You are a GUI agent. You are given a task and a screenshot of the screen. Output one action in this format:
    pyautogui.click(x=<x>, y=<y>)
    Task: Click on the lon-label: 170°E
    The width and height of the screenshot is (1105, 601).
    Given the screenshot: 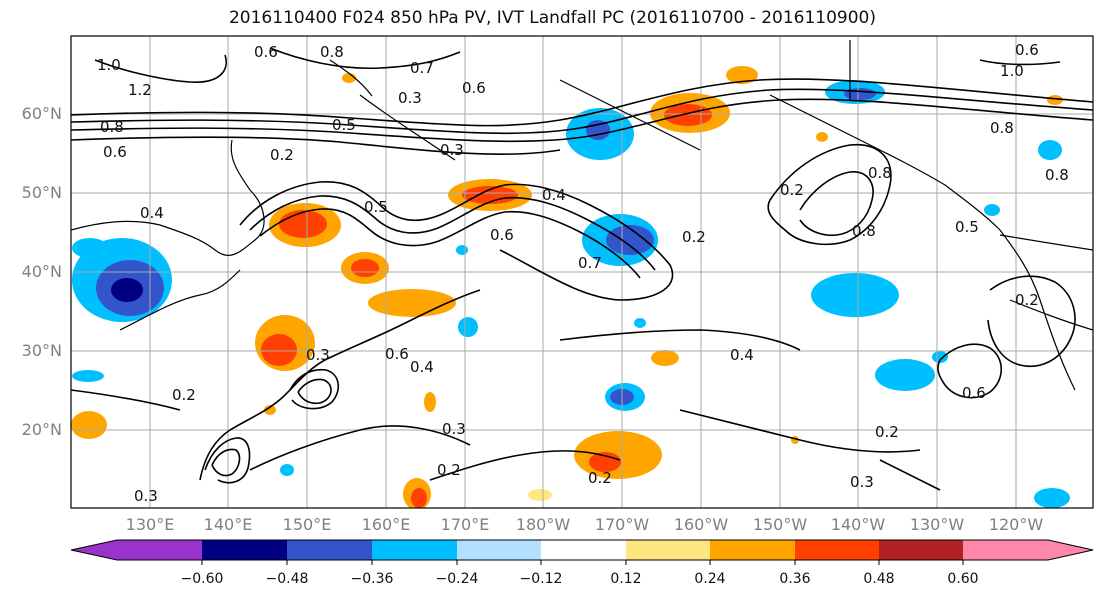 What is the action you would take?
    pyautogui.click(x=465, y=524)
    